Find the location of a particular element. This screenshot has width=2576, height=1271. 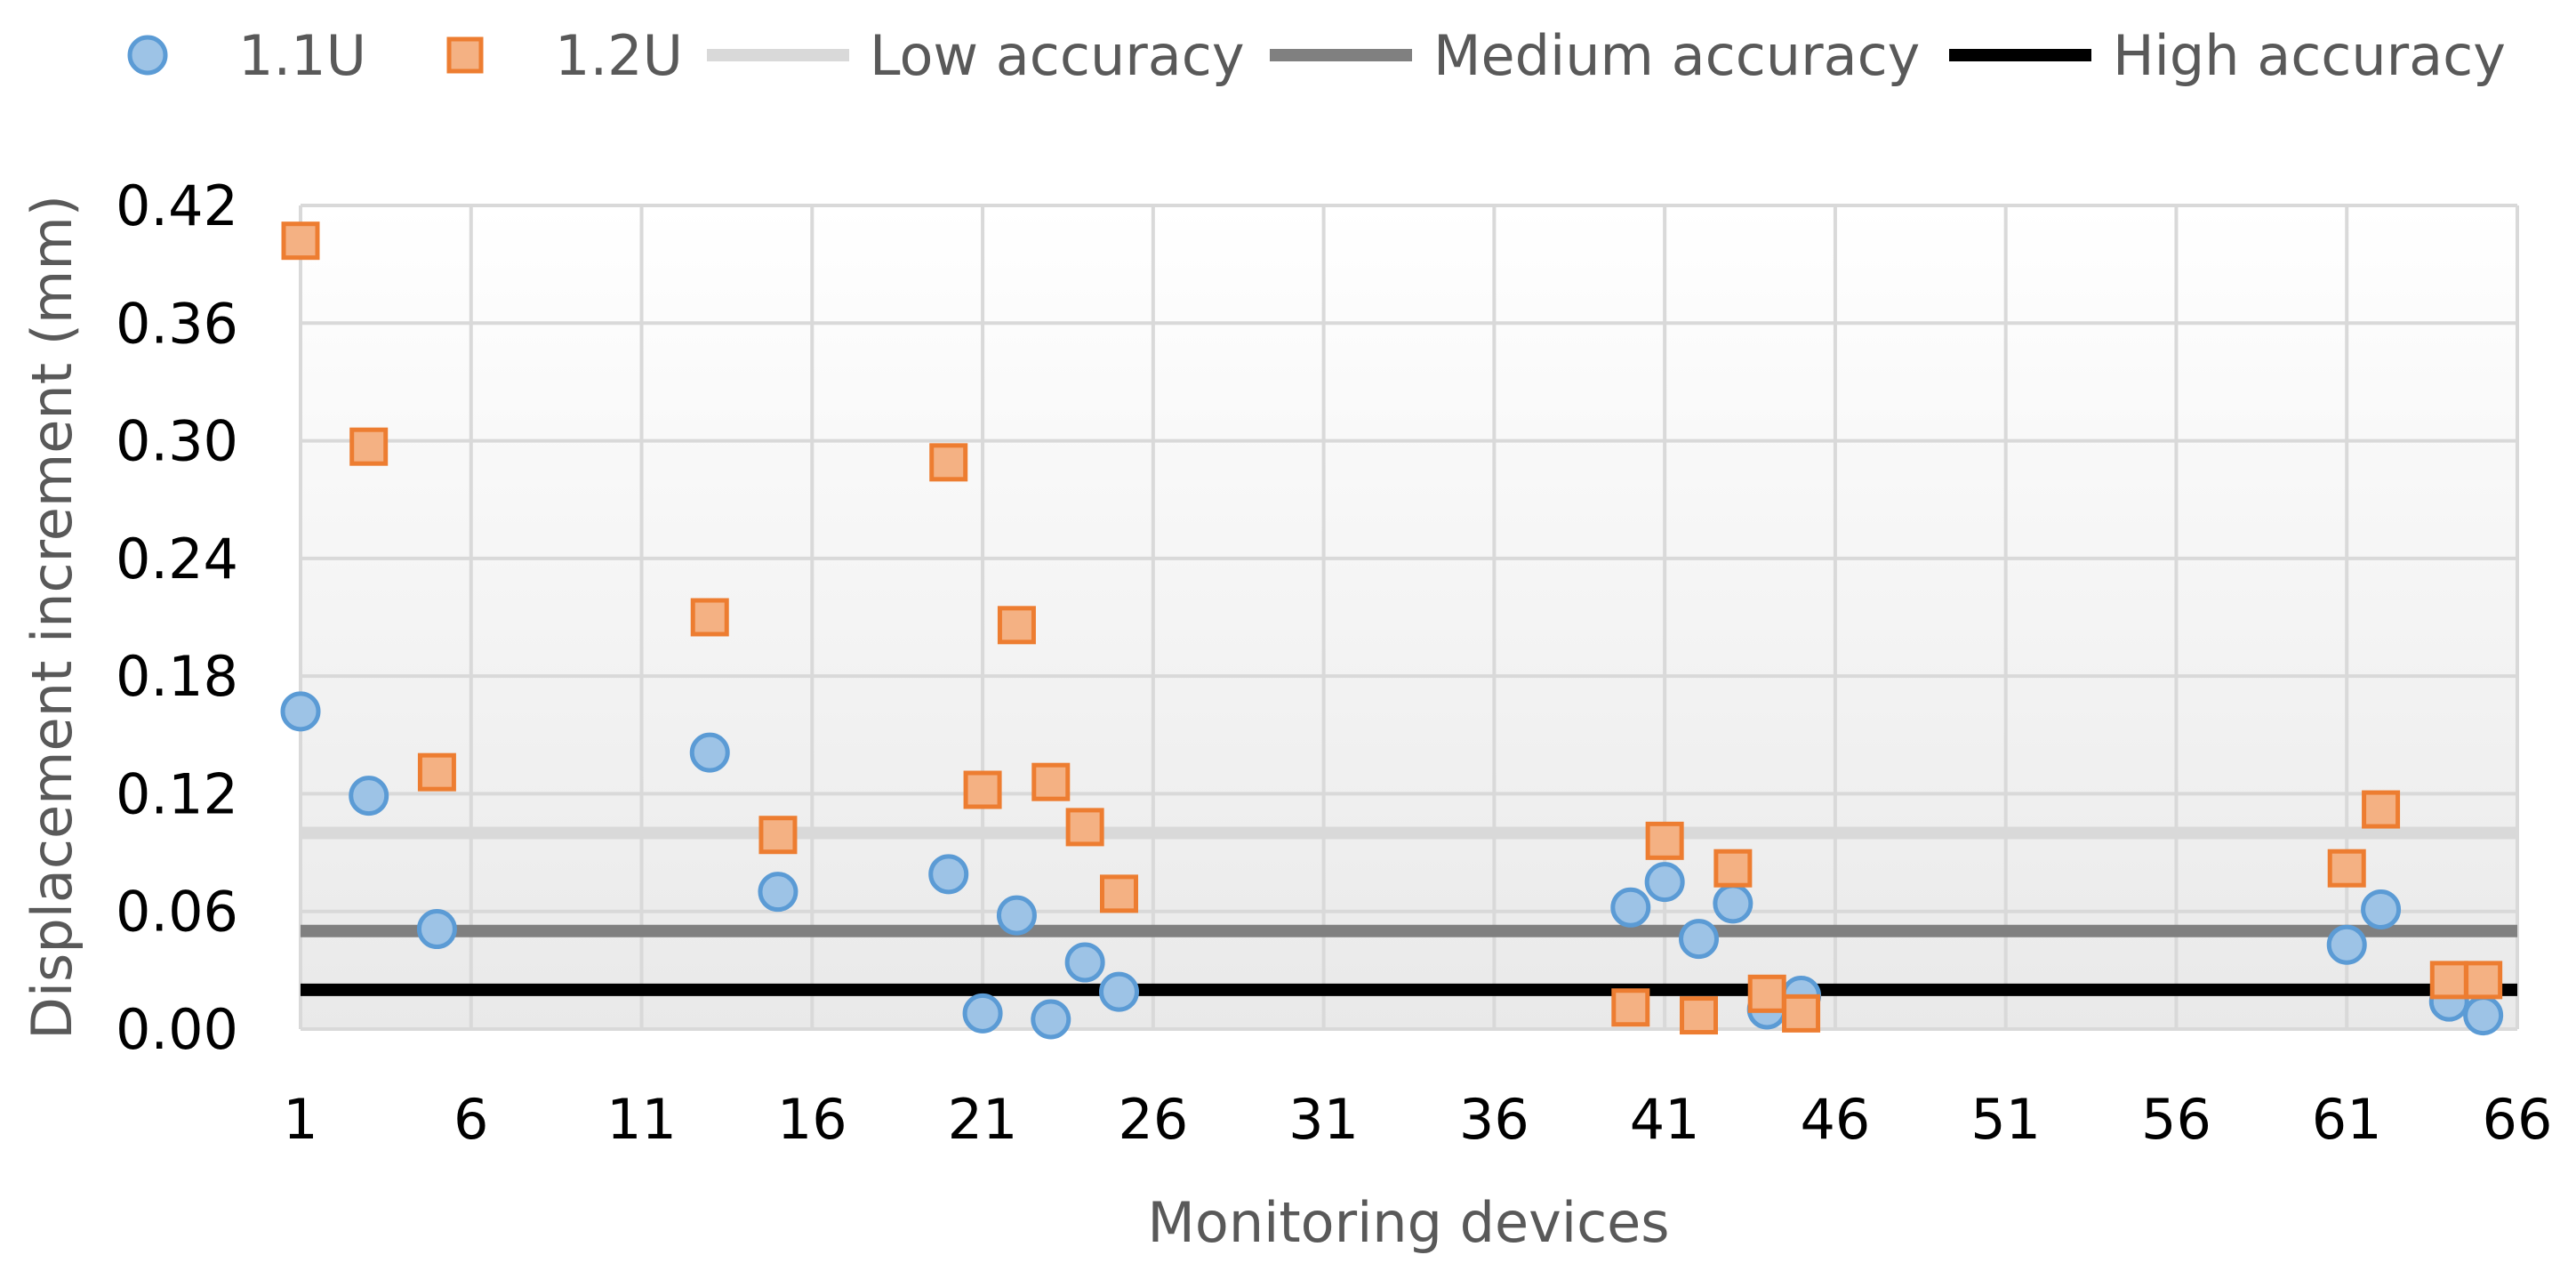

x-tick-label: 61 is located at coordinates (2347, 1119).